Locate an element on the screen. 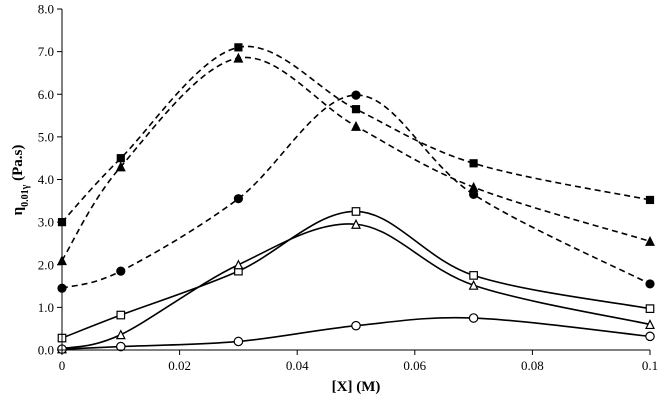 This screenshot has width=661, height=406. x-tick-label: 0.08 is located at coordinates (532, 365).